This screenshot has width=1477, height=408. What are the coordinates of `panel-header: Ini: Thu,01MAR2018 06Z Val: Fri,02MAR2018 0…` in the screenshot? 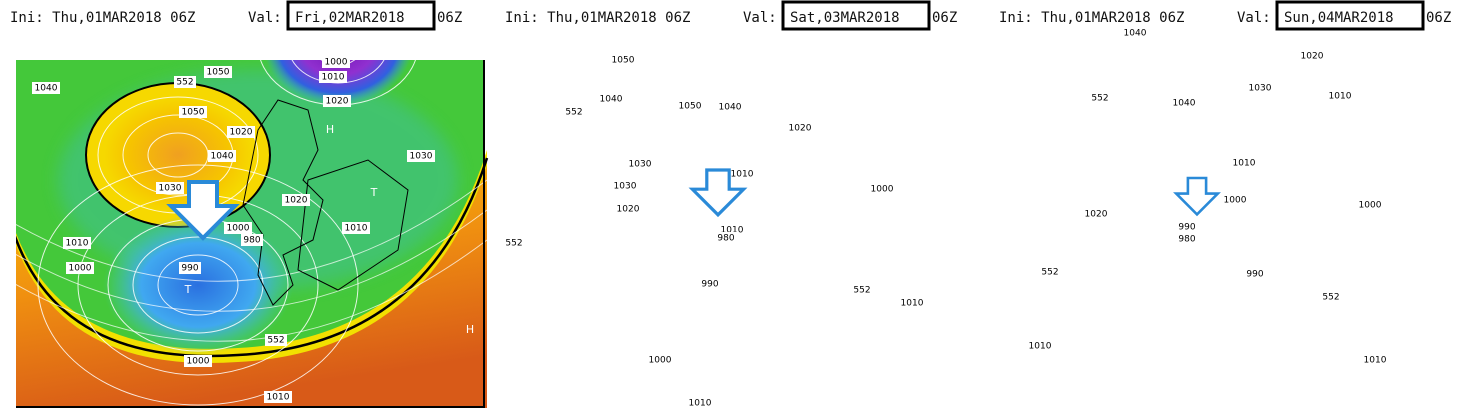 It's located at (236, 15).